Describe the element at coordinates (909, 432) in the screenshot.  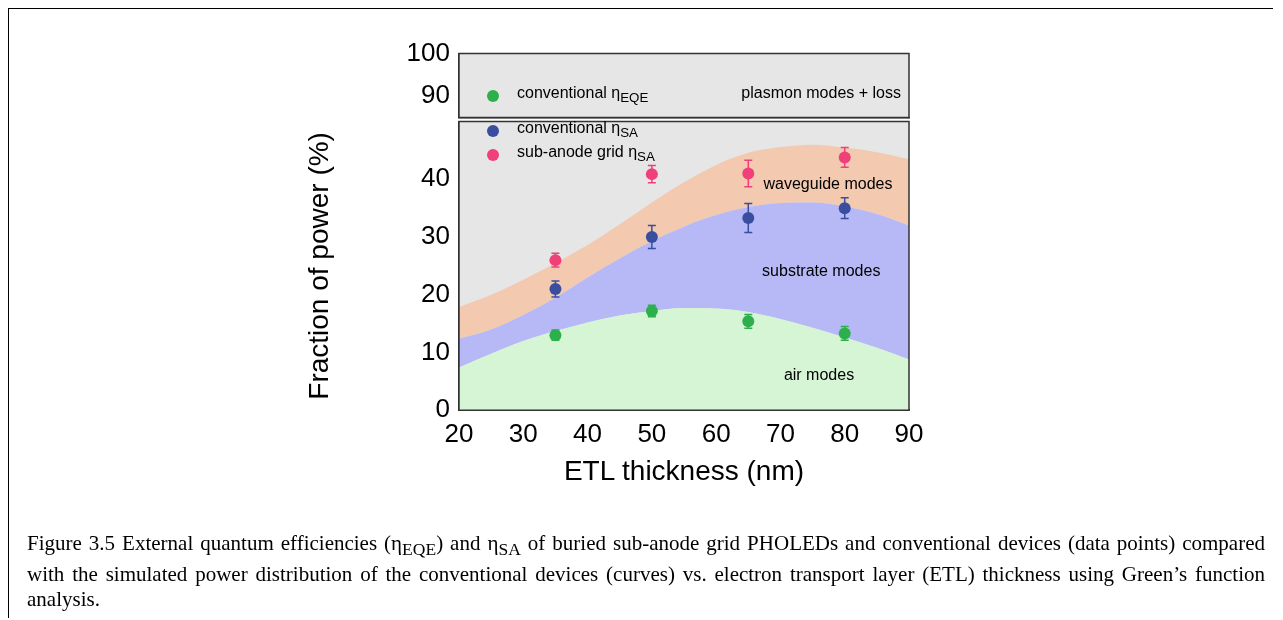
I see `x-tick-label: 90` at that location.